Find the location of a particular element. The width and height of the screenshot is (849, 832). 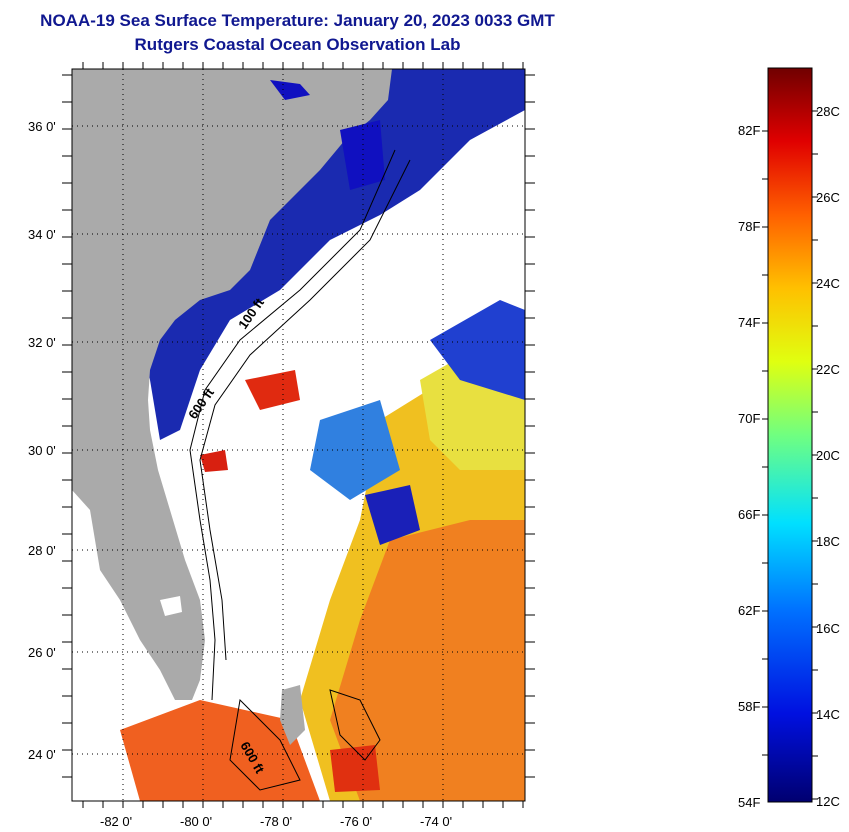

colorbar-f-label: 66F is located at coordinates (749, 514).